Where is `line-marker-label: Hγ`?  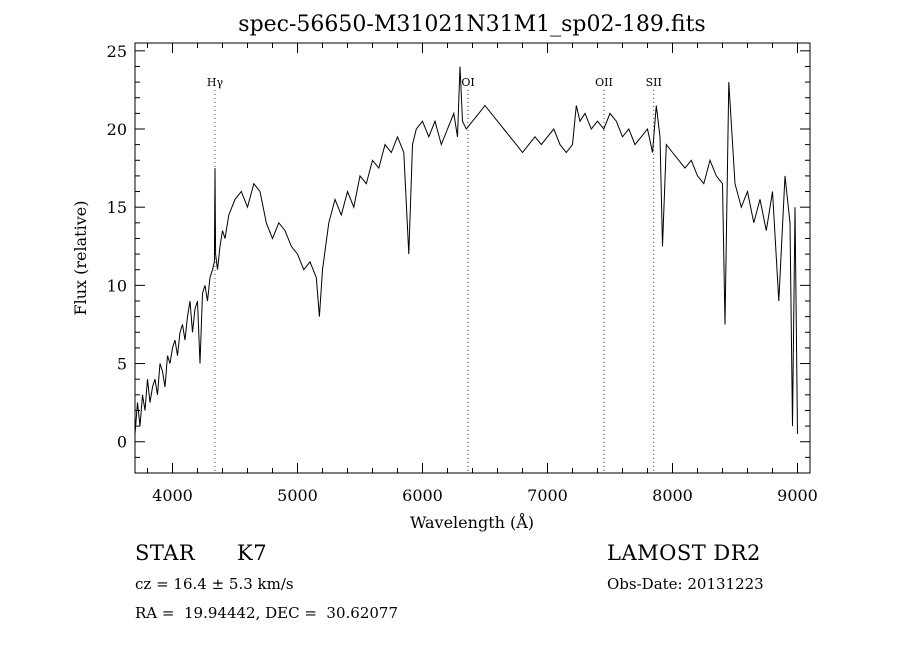
line-marker-label: Hγ is located at coordinates (215, 82).